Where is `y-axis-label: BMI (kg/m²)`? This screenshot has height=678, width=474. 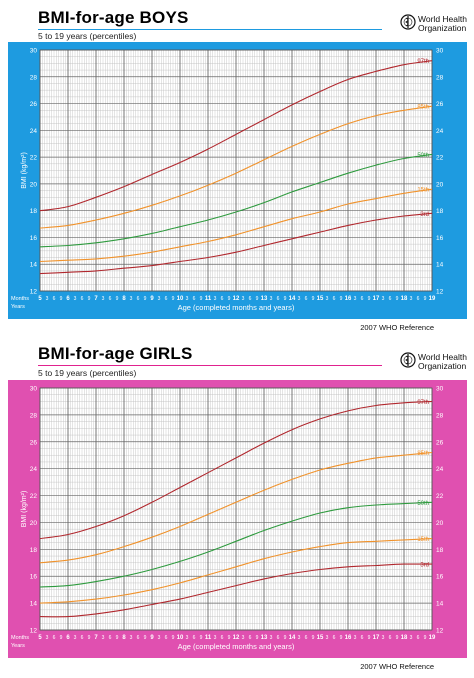
y-axis-label: BMI (kg/m²) is located at coordinates (24, 170).